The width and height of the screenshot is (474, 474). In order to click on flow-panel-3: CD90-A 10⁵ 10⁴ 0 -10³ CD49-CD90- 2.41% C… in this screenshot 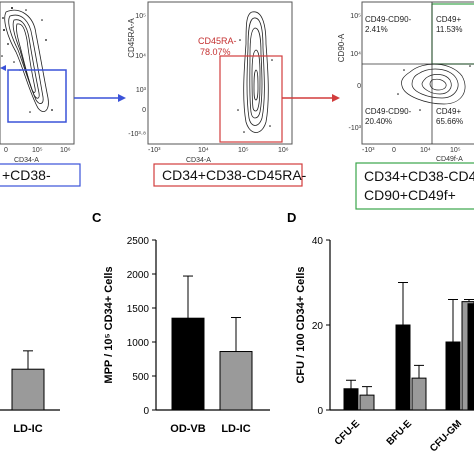, I will do `click(405, 105)`.